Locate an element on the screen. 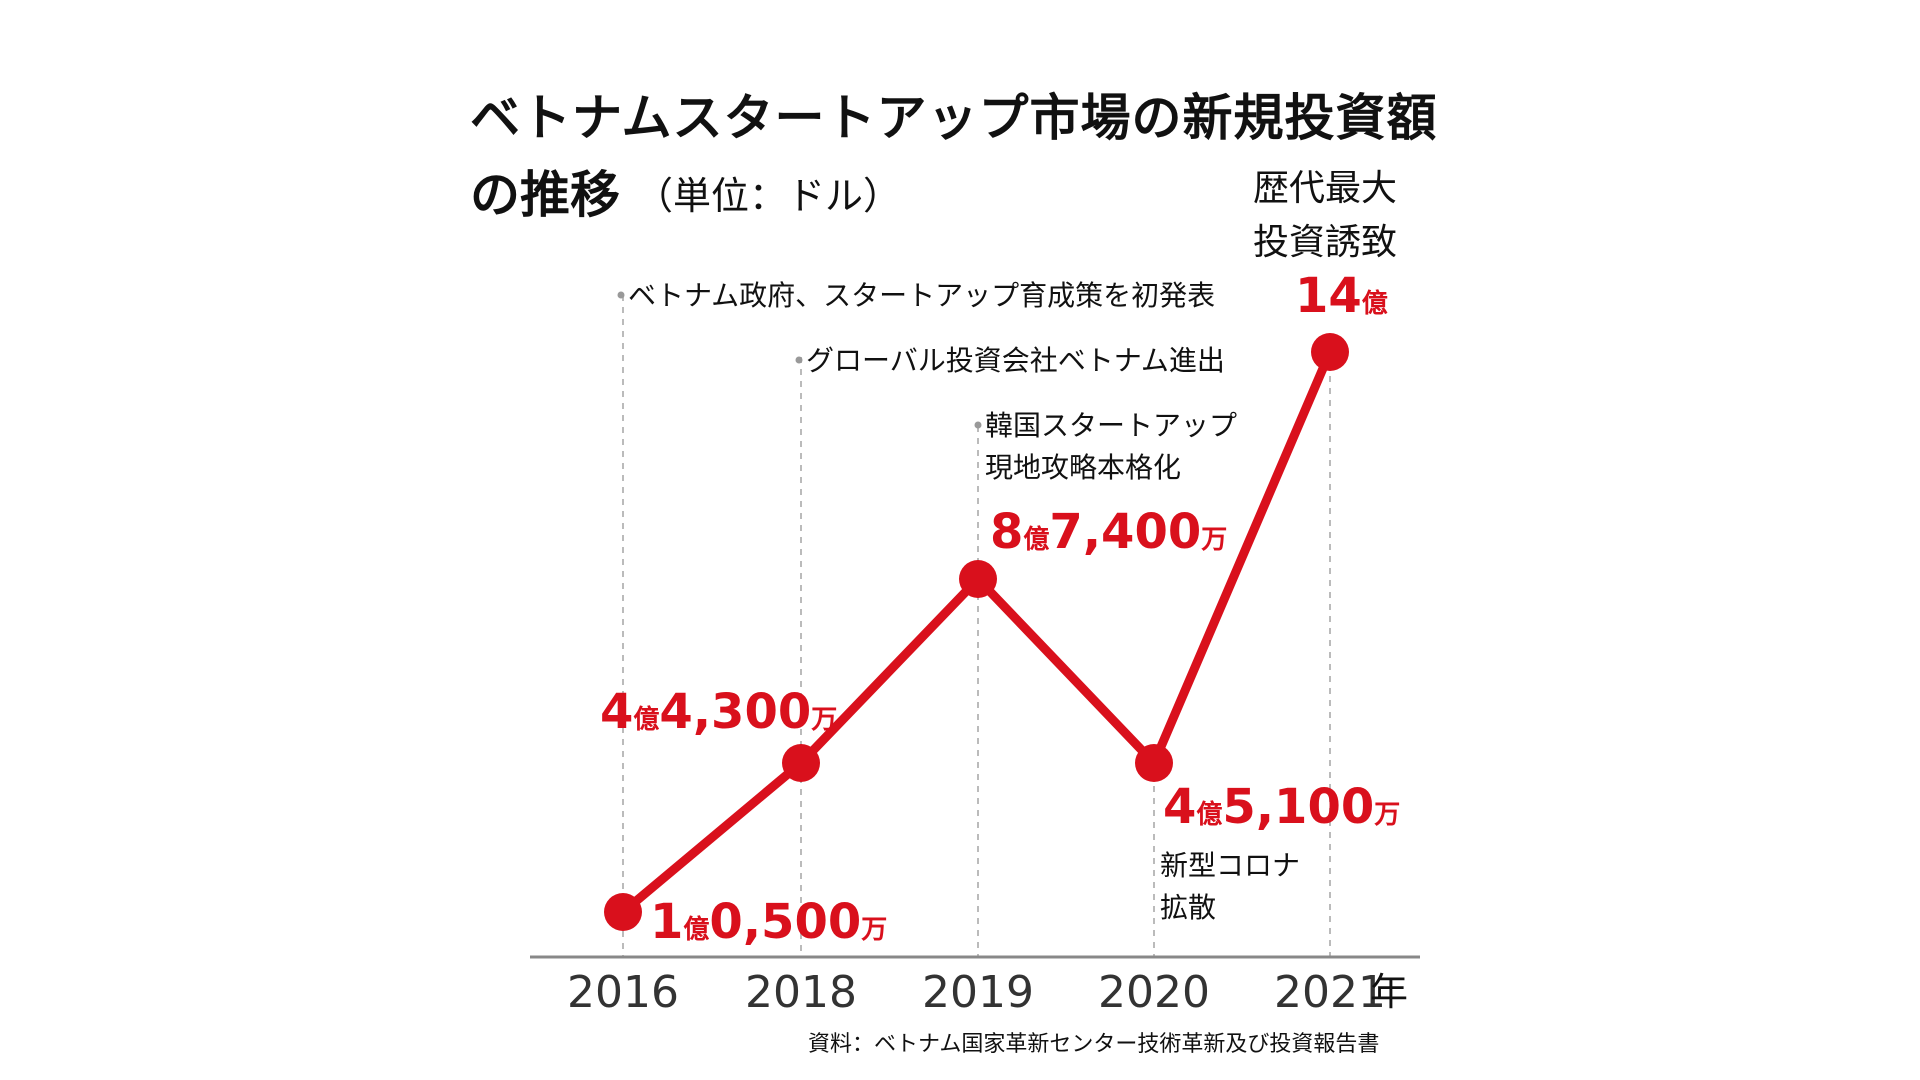  data-label: 14億 is located at coordinates (1341, 296).